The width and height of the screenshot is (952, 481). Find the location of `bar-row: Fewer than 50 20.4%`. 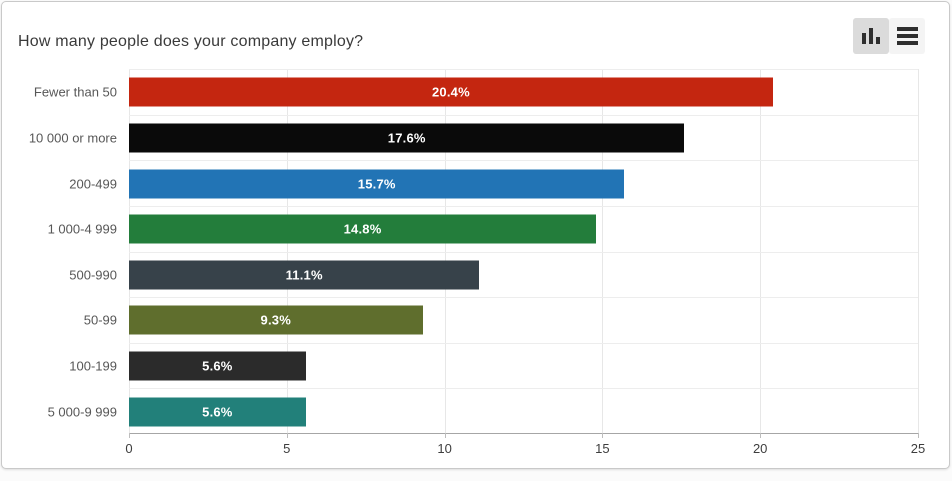

bar-row: Fewer than 50 20.4% is located at coordinates (476, 92).